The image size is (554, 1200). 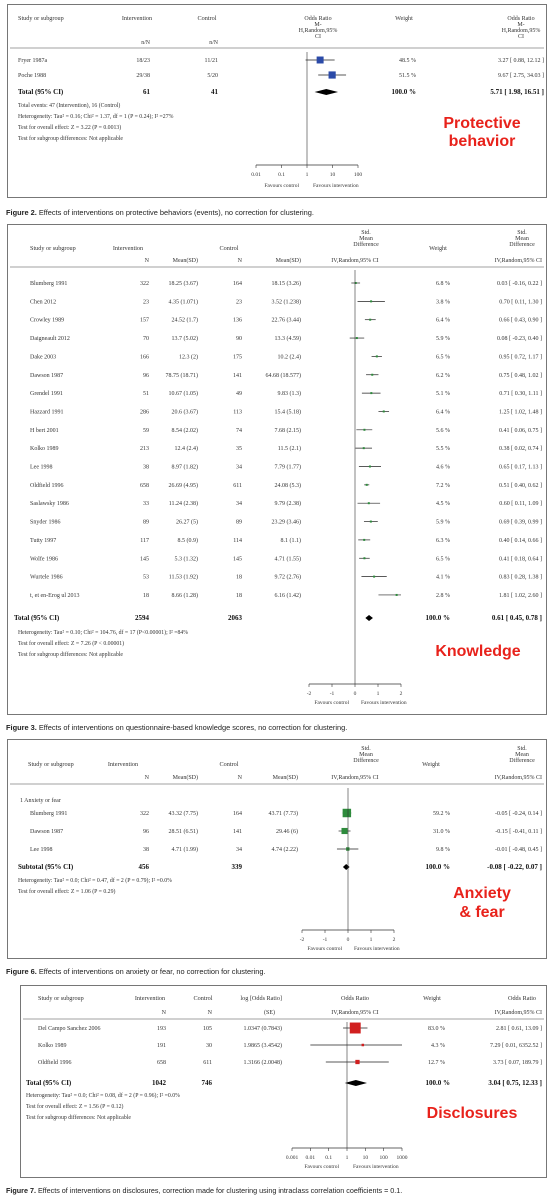 What do you see at coordinates (237, 376) in the screenshot?
I see `p2-control-n-5: 141` at bounding box center [237, 376].